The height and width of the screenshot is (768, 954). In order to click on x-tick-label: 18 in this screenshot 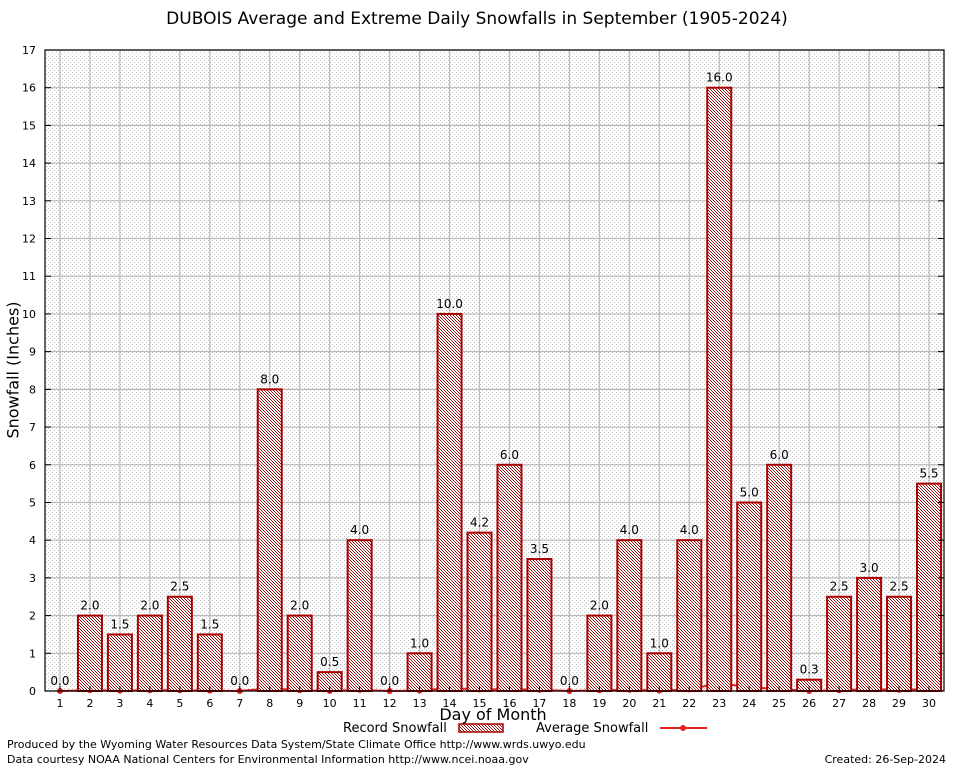, I will do `click(569, 703)`.